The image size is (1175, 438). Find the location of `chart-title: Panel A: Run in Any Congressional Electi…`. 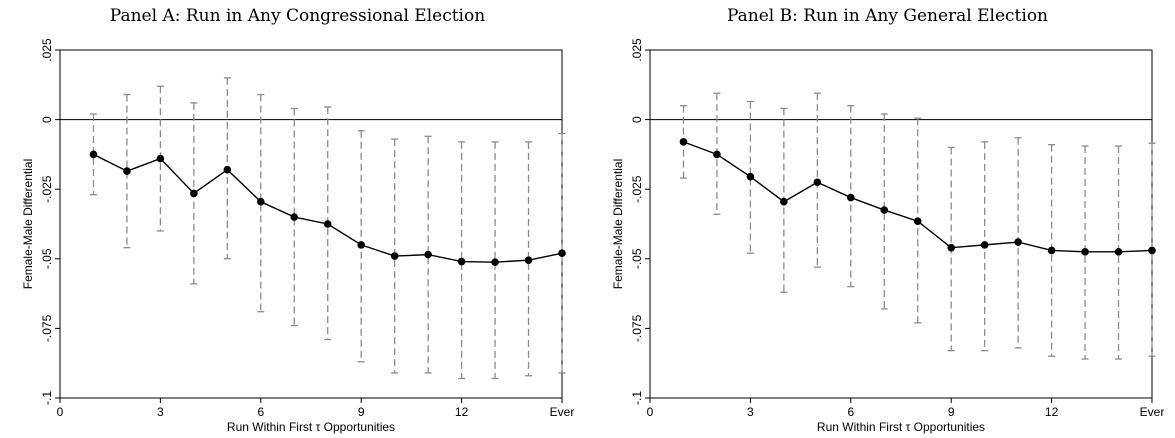

chart-title: Panel A: Run in Any Congressional Electi… is located at coordinates (297, 16).